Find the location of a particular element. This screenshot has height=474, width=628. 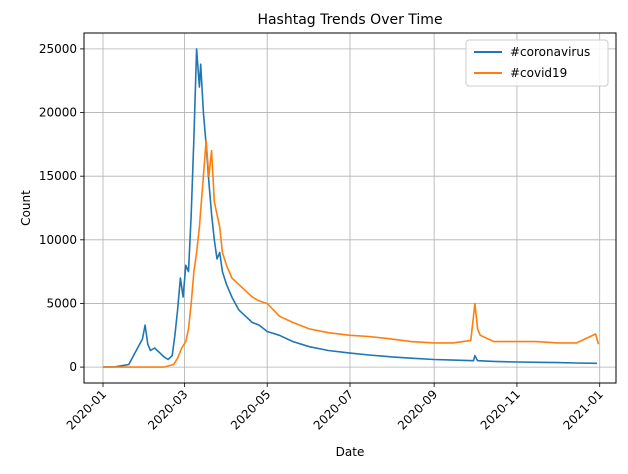

legend-label: #coronavirus is located at coordinates (550, 52).